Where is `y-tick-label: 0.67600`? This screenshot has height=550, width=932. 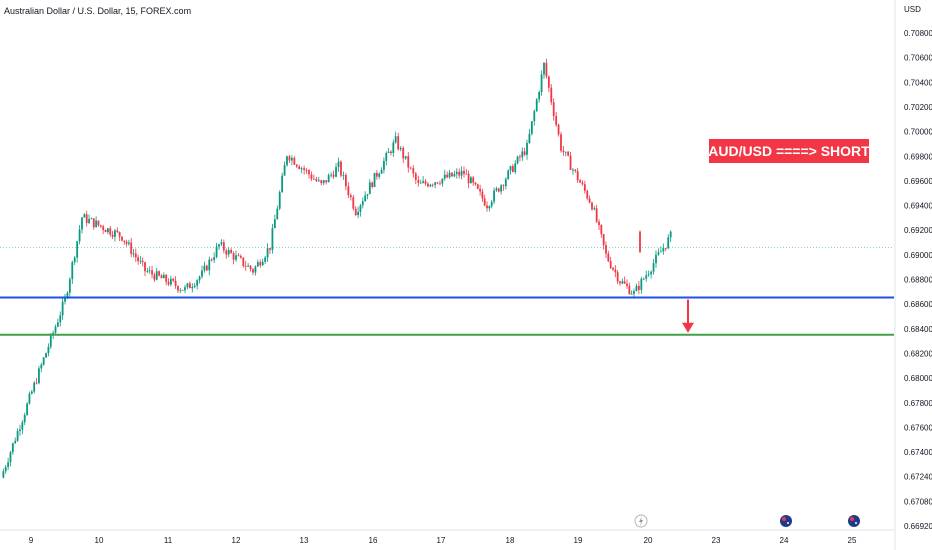 y-tick-label: 0.67600 is located at coordinates (918, 427).